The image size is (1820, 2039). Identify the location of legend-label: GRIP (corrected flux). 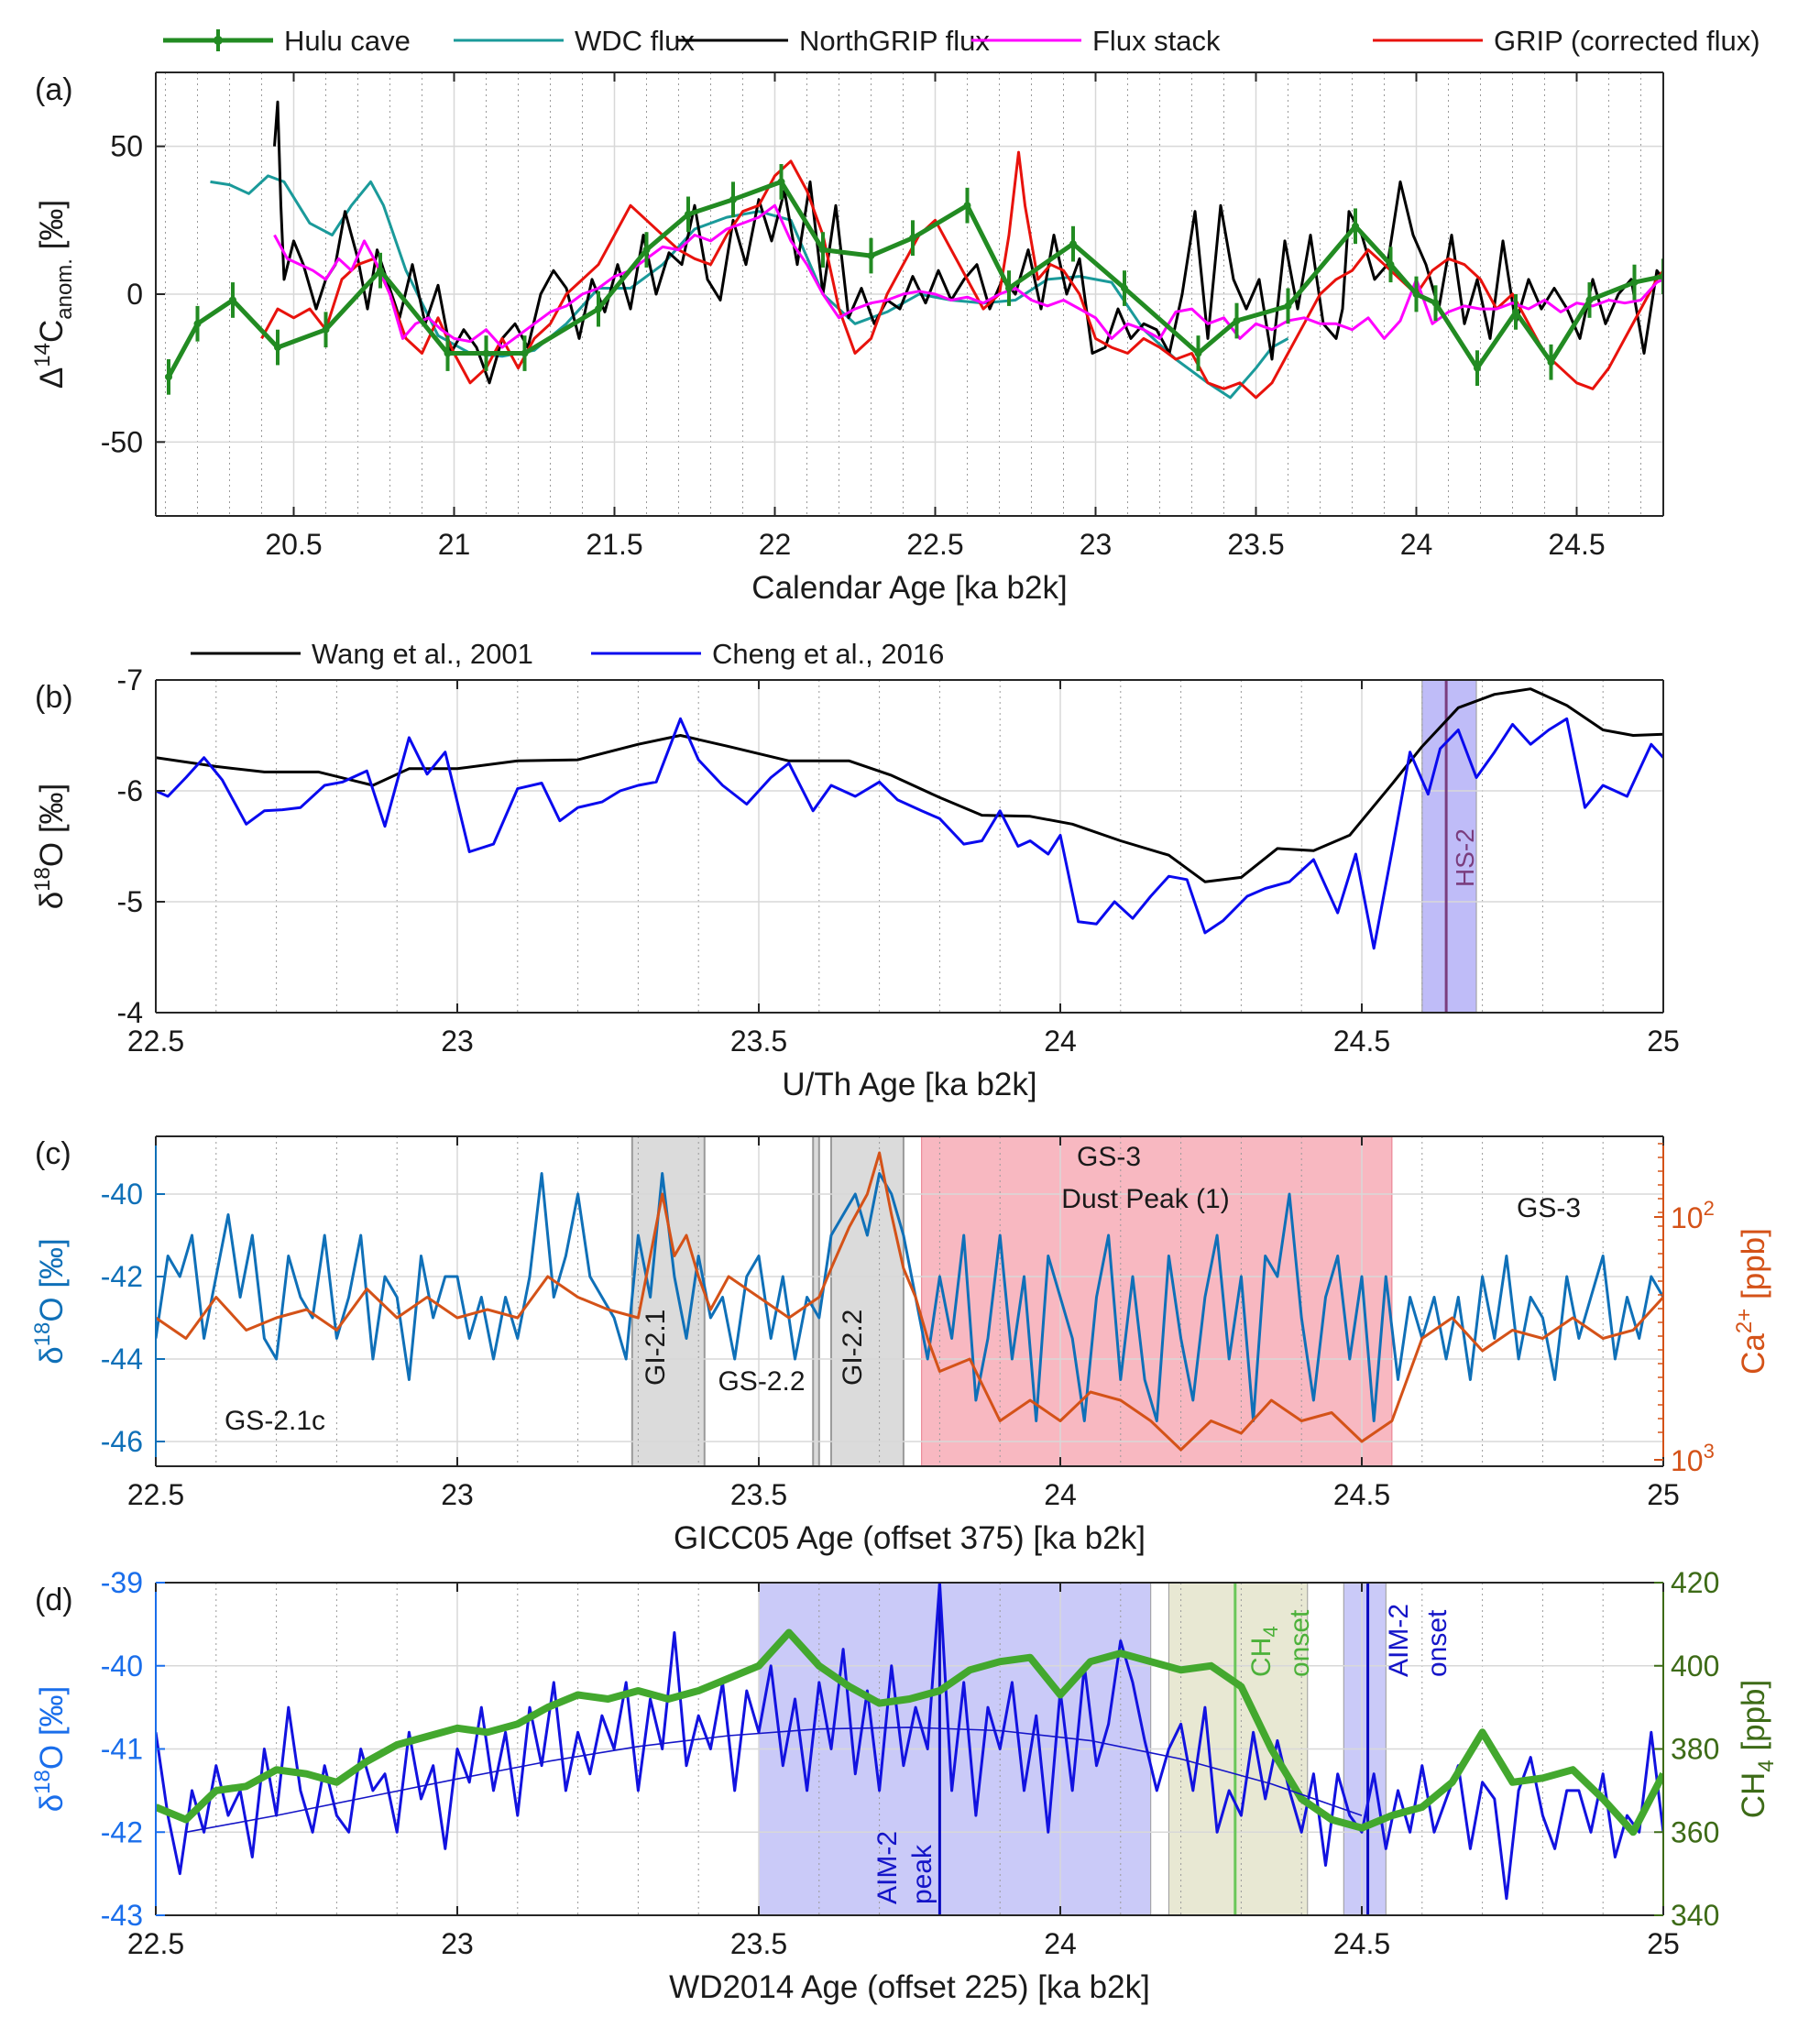
(1627, 41).